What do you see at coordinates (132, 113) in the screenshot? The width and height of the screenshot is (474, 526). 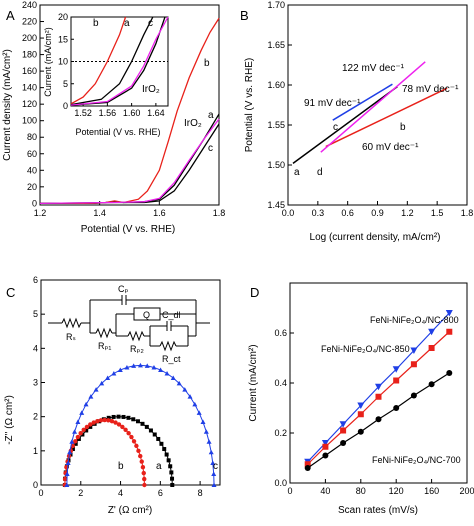 I see `inset-x-tick-label: 1.60` at bounding box center [132, 113].